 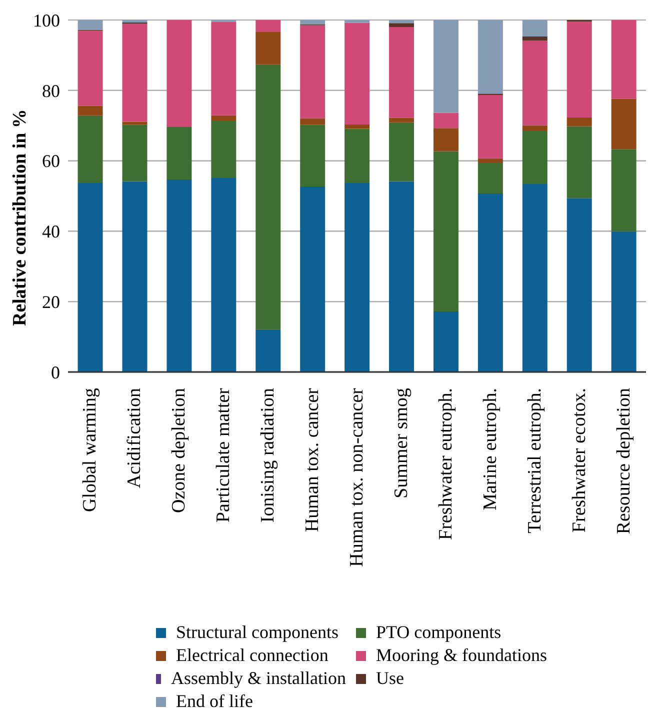 What do you see at coordinates (439, 632) in the screenshot?
I see `legend-label: PTO components` at bounding box center [439, 632].